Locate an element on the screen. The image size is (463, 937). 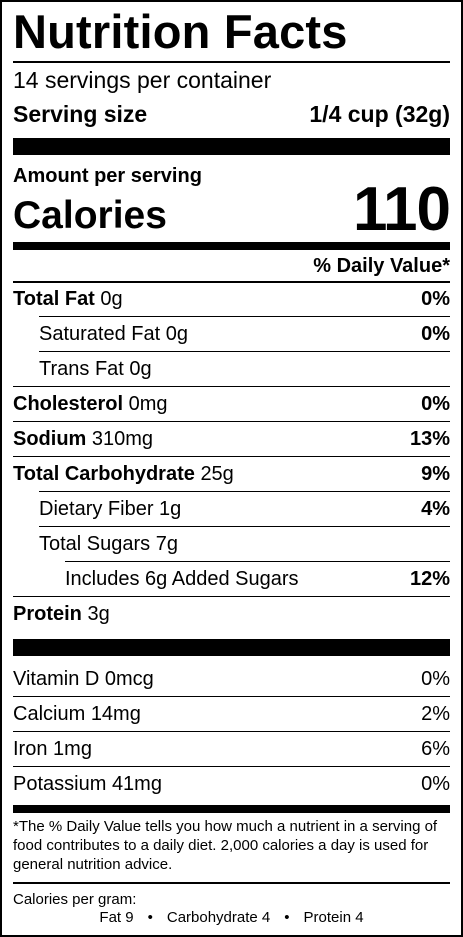
vitamin-name-amount: Potassium 41mg is located at coordinates (87, 784).